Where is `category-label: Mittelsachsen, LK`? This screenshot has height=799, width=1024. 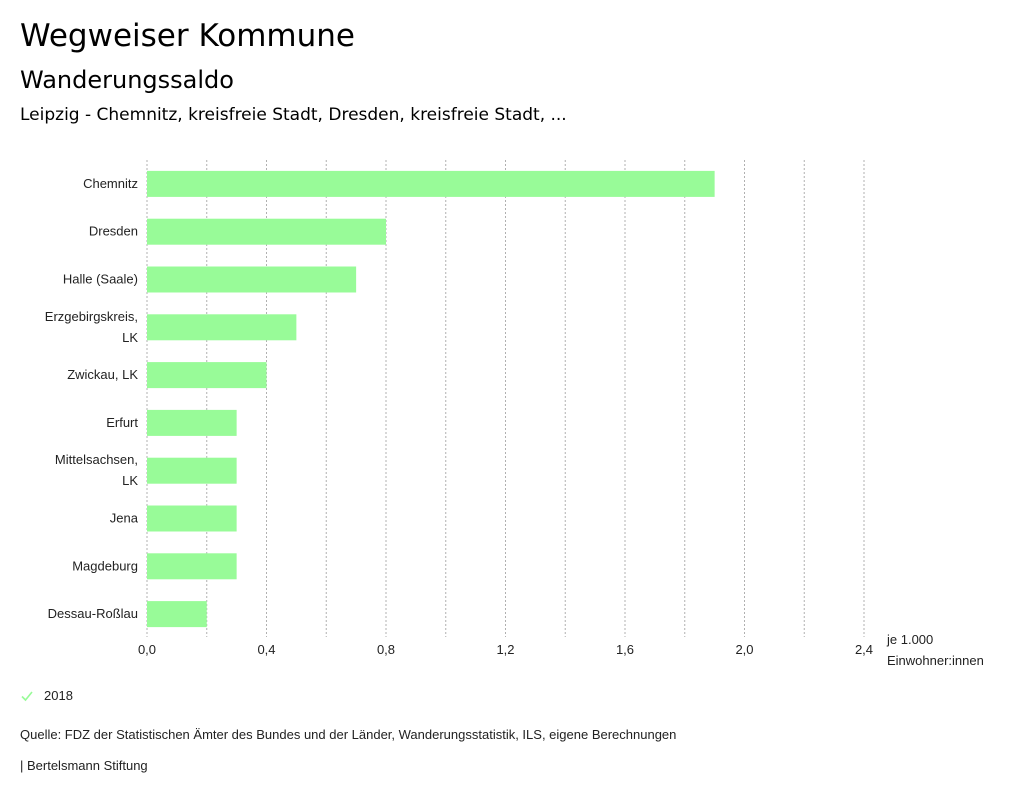
category-label: Mittelsachsen, LK is located at coordinates (96, 470).